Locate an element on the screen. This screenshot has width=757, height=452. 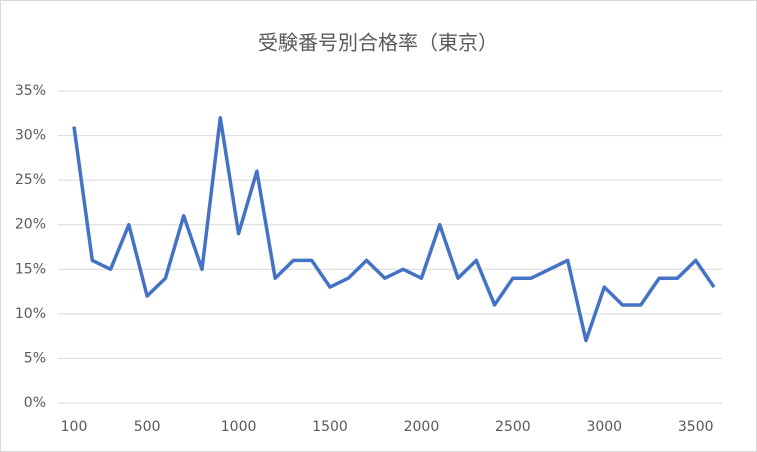
y-tick-label: 35% is located at coordinates (30, 91).